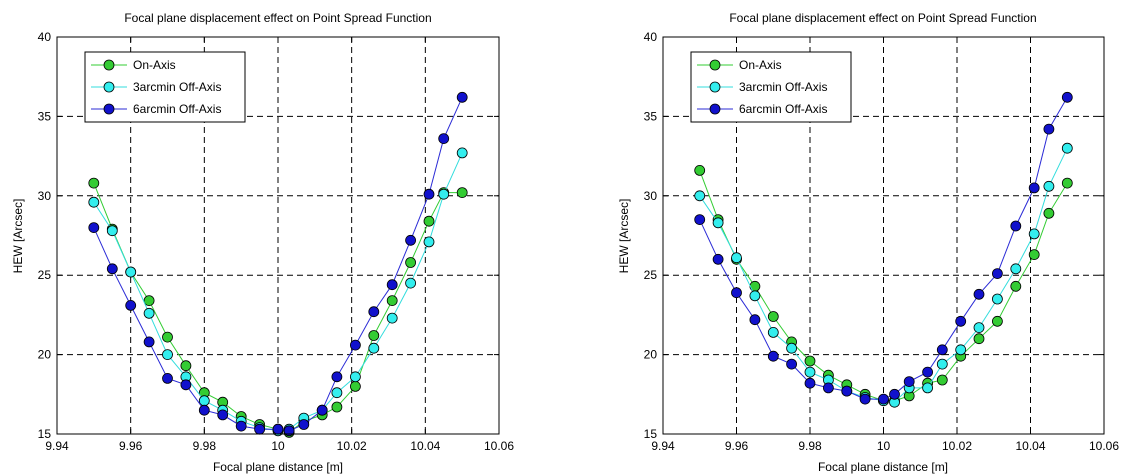 The image size is (1125, 475). I want to click on y-tick-label: 20, so click(45, 355).